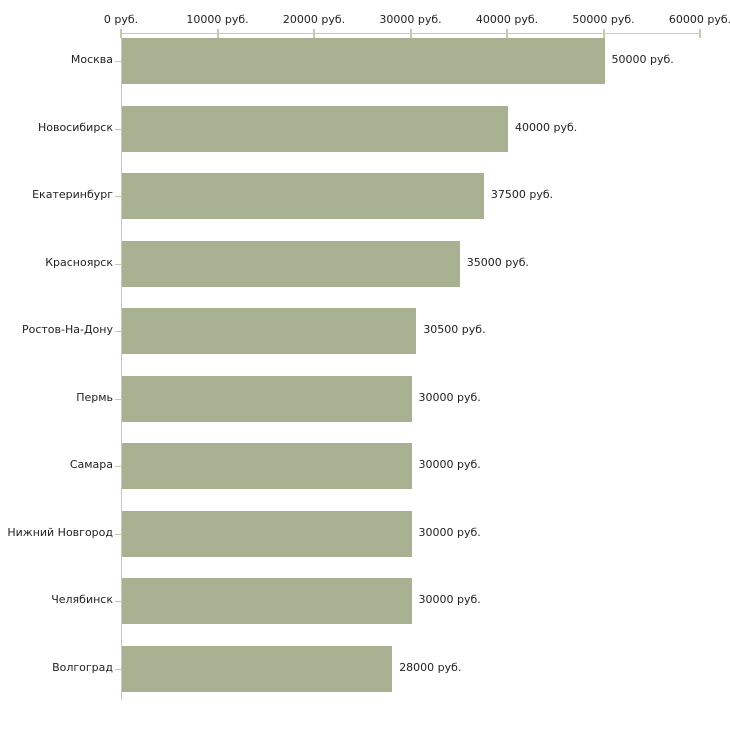 The image size is (730, 730). What do you see at coordinates (217, 19) in the screenshot?
I see `x-axis-tick-label: 10000 руб.` at bounding box center [217, 19].